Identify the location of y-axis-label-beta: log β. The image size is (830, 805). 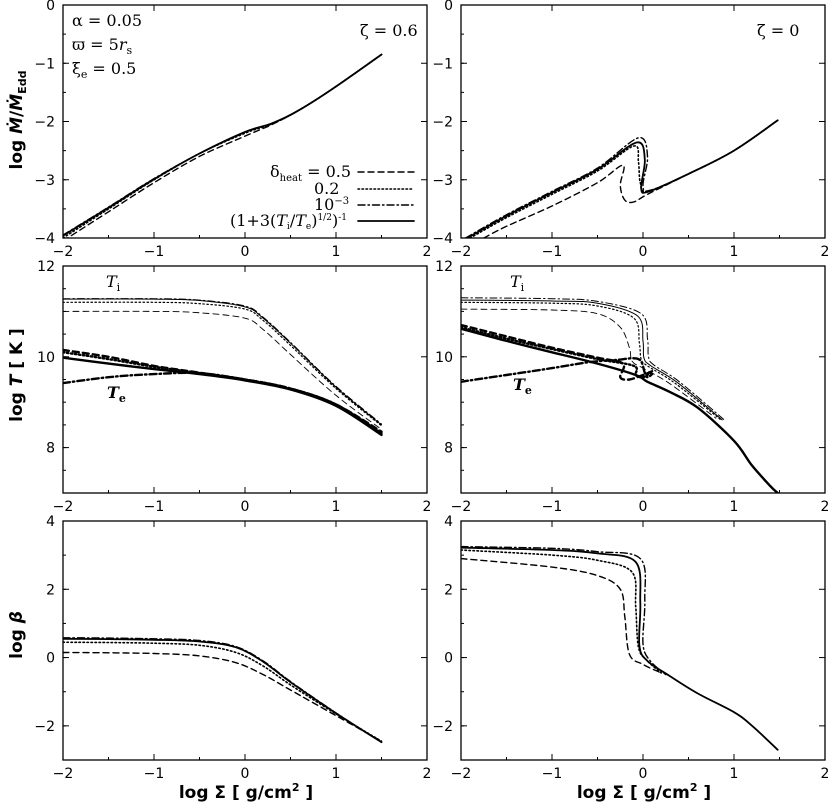
(17, 635).